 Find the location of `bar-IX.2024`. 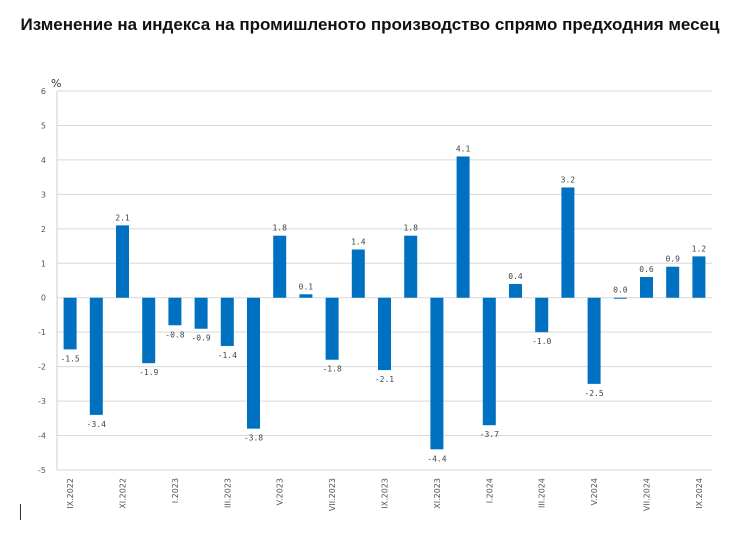

bar-IX.2024 is located at coordinates (699, 277).